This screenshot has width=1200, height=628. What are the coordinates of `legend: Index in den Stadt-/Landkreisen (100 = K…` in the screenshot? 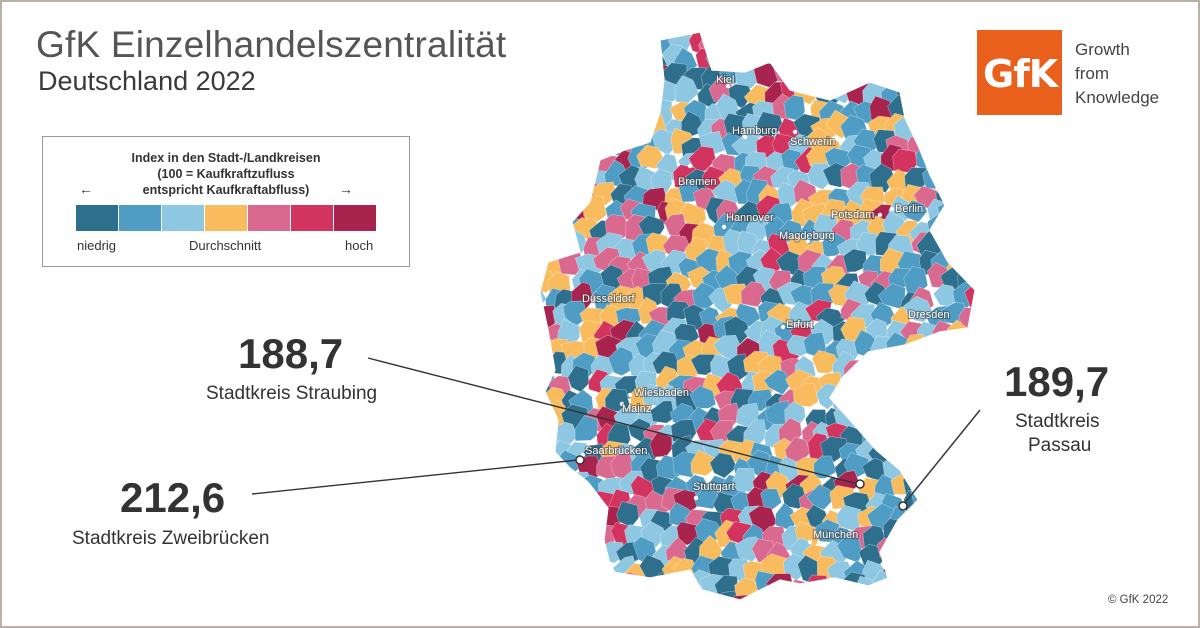 It's located at (226, 201).